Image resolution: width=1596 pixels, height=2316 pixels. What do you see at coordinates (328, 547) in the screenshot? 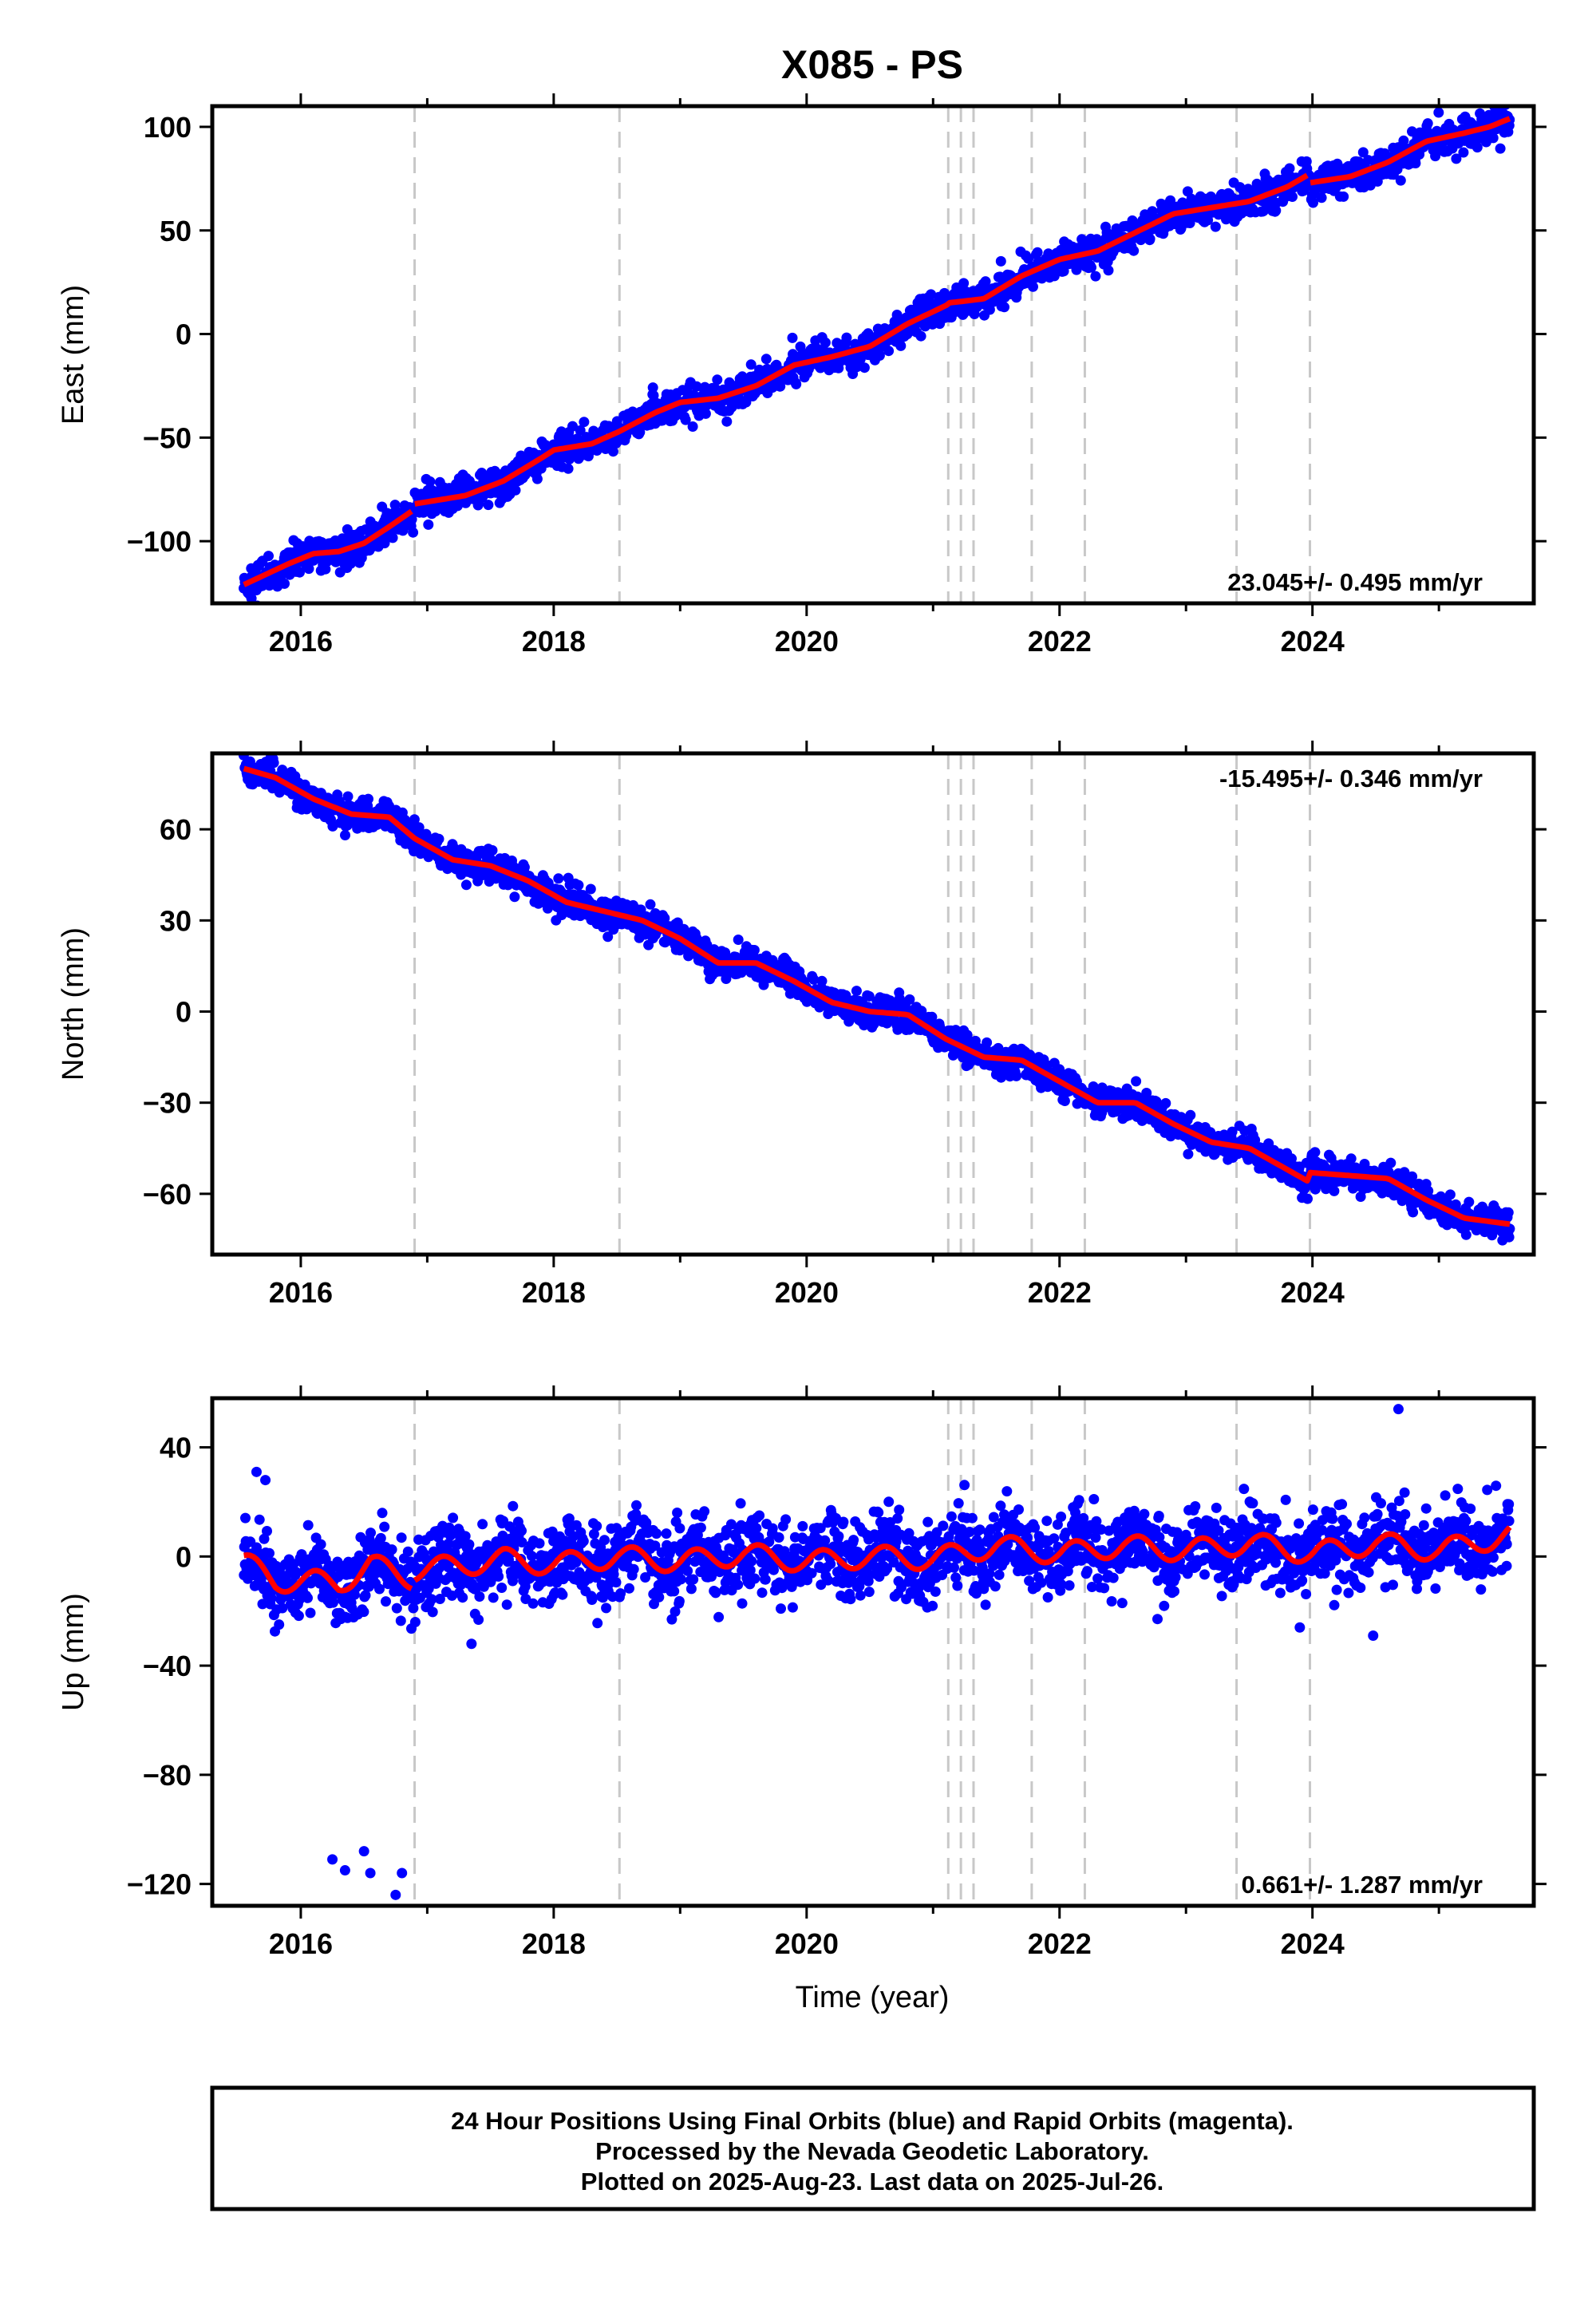
I see `model-segment` at bounding box center [328, 547].